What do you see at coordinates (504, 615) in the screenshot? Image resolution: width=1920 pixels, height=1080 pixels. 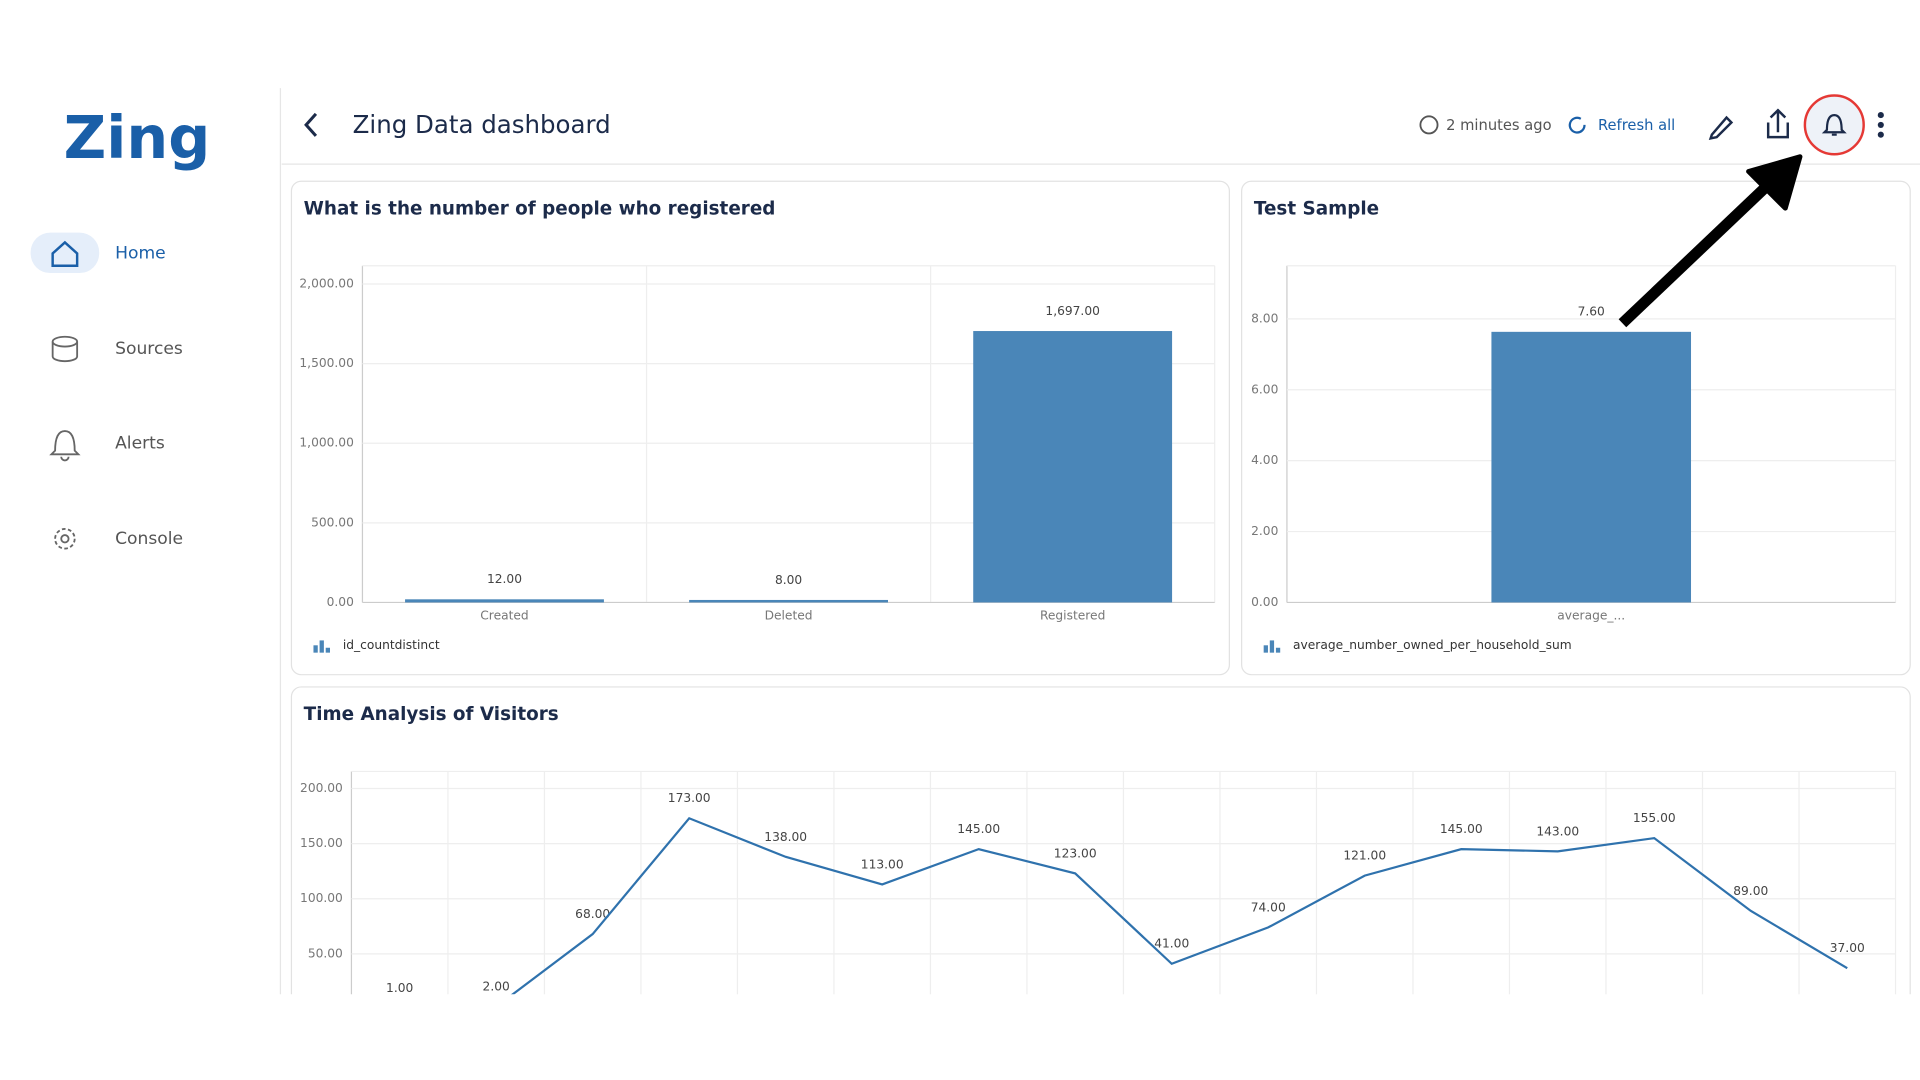 I see `x-tick-label: Created` at bounding box center [504, 615].